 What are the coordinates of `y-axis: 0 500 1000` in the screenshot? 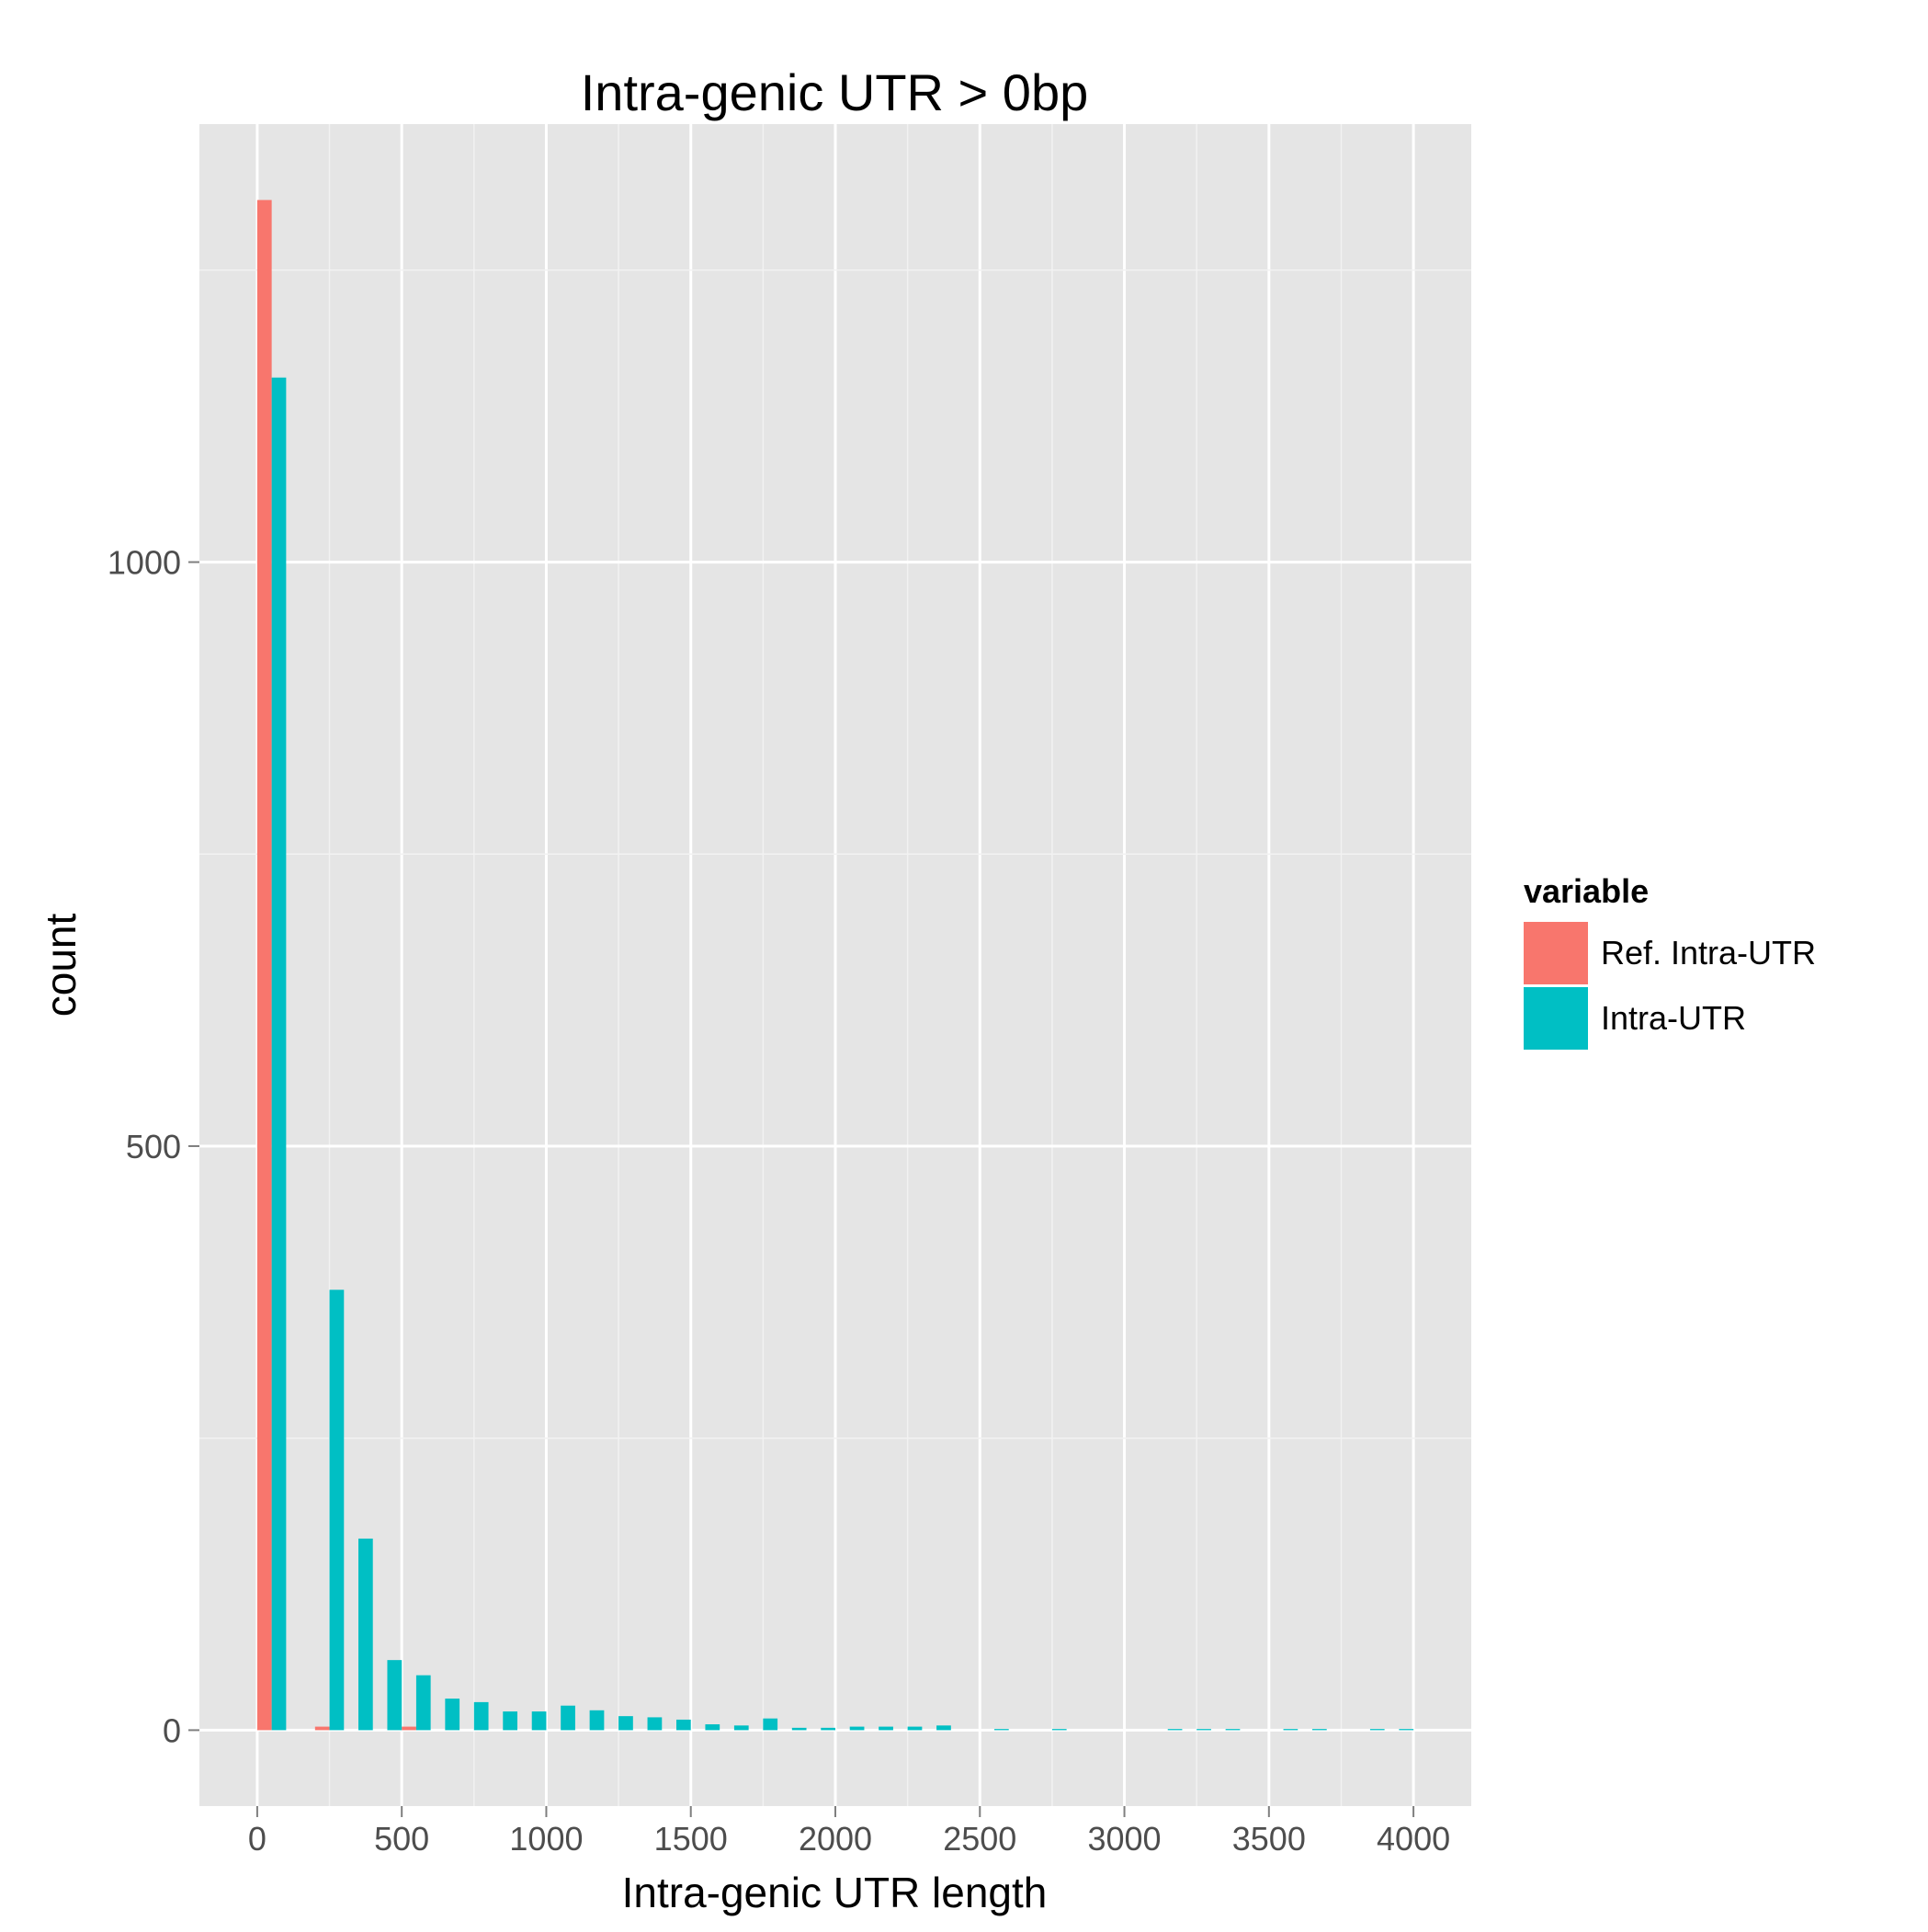 It's located at (153, 1147).